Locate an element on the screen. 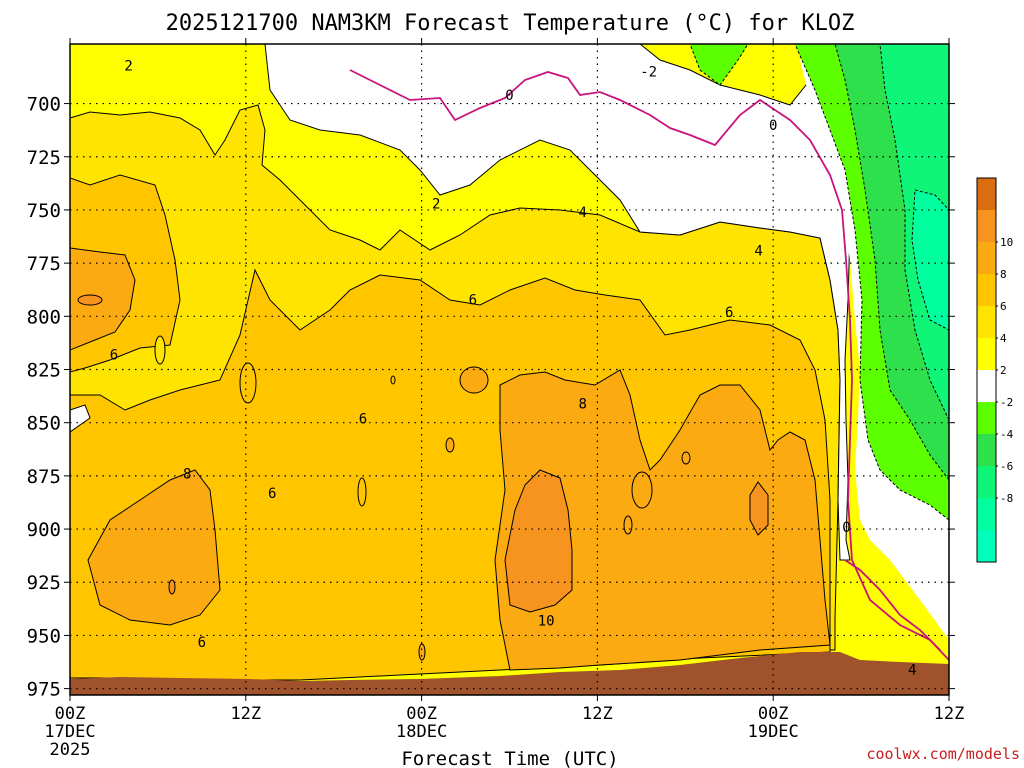 This screenshot has width=1024, height=768. y-tick-label: 750 is located at coordinates (44, 211).